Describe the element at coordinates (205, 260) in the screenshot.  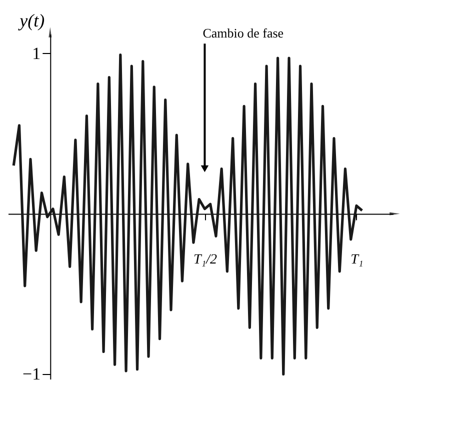
I see `x-tick-label: T₁/2` at that location.